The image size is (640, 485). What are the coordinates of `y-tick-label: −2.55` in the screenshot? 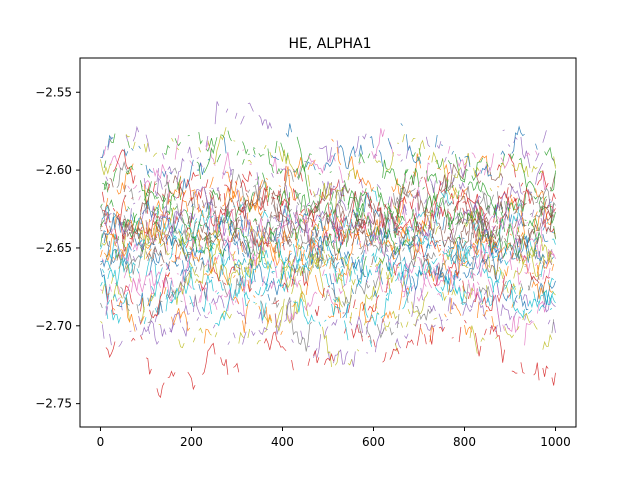 It's located at (53, 92).